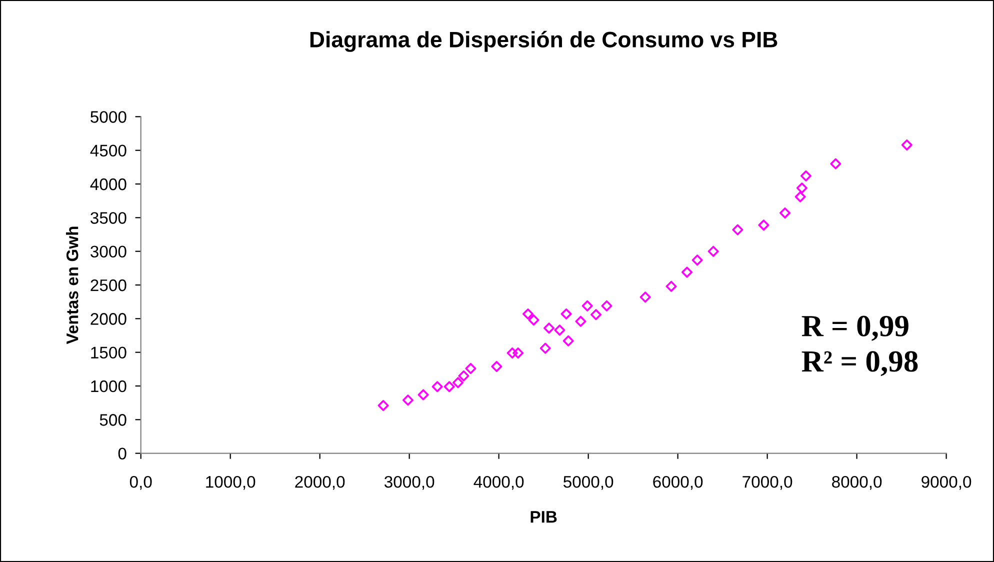 This screenshot has height=562, width=994. Describe the element at coordinates (320, 483) in the screenshot. I see `x-tick-label: 2000,0` at that location.